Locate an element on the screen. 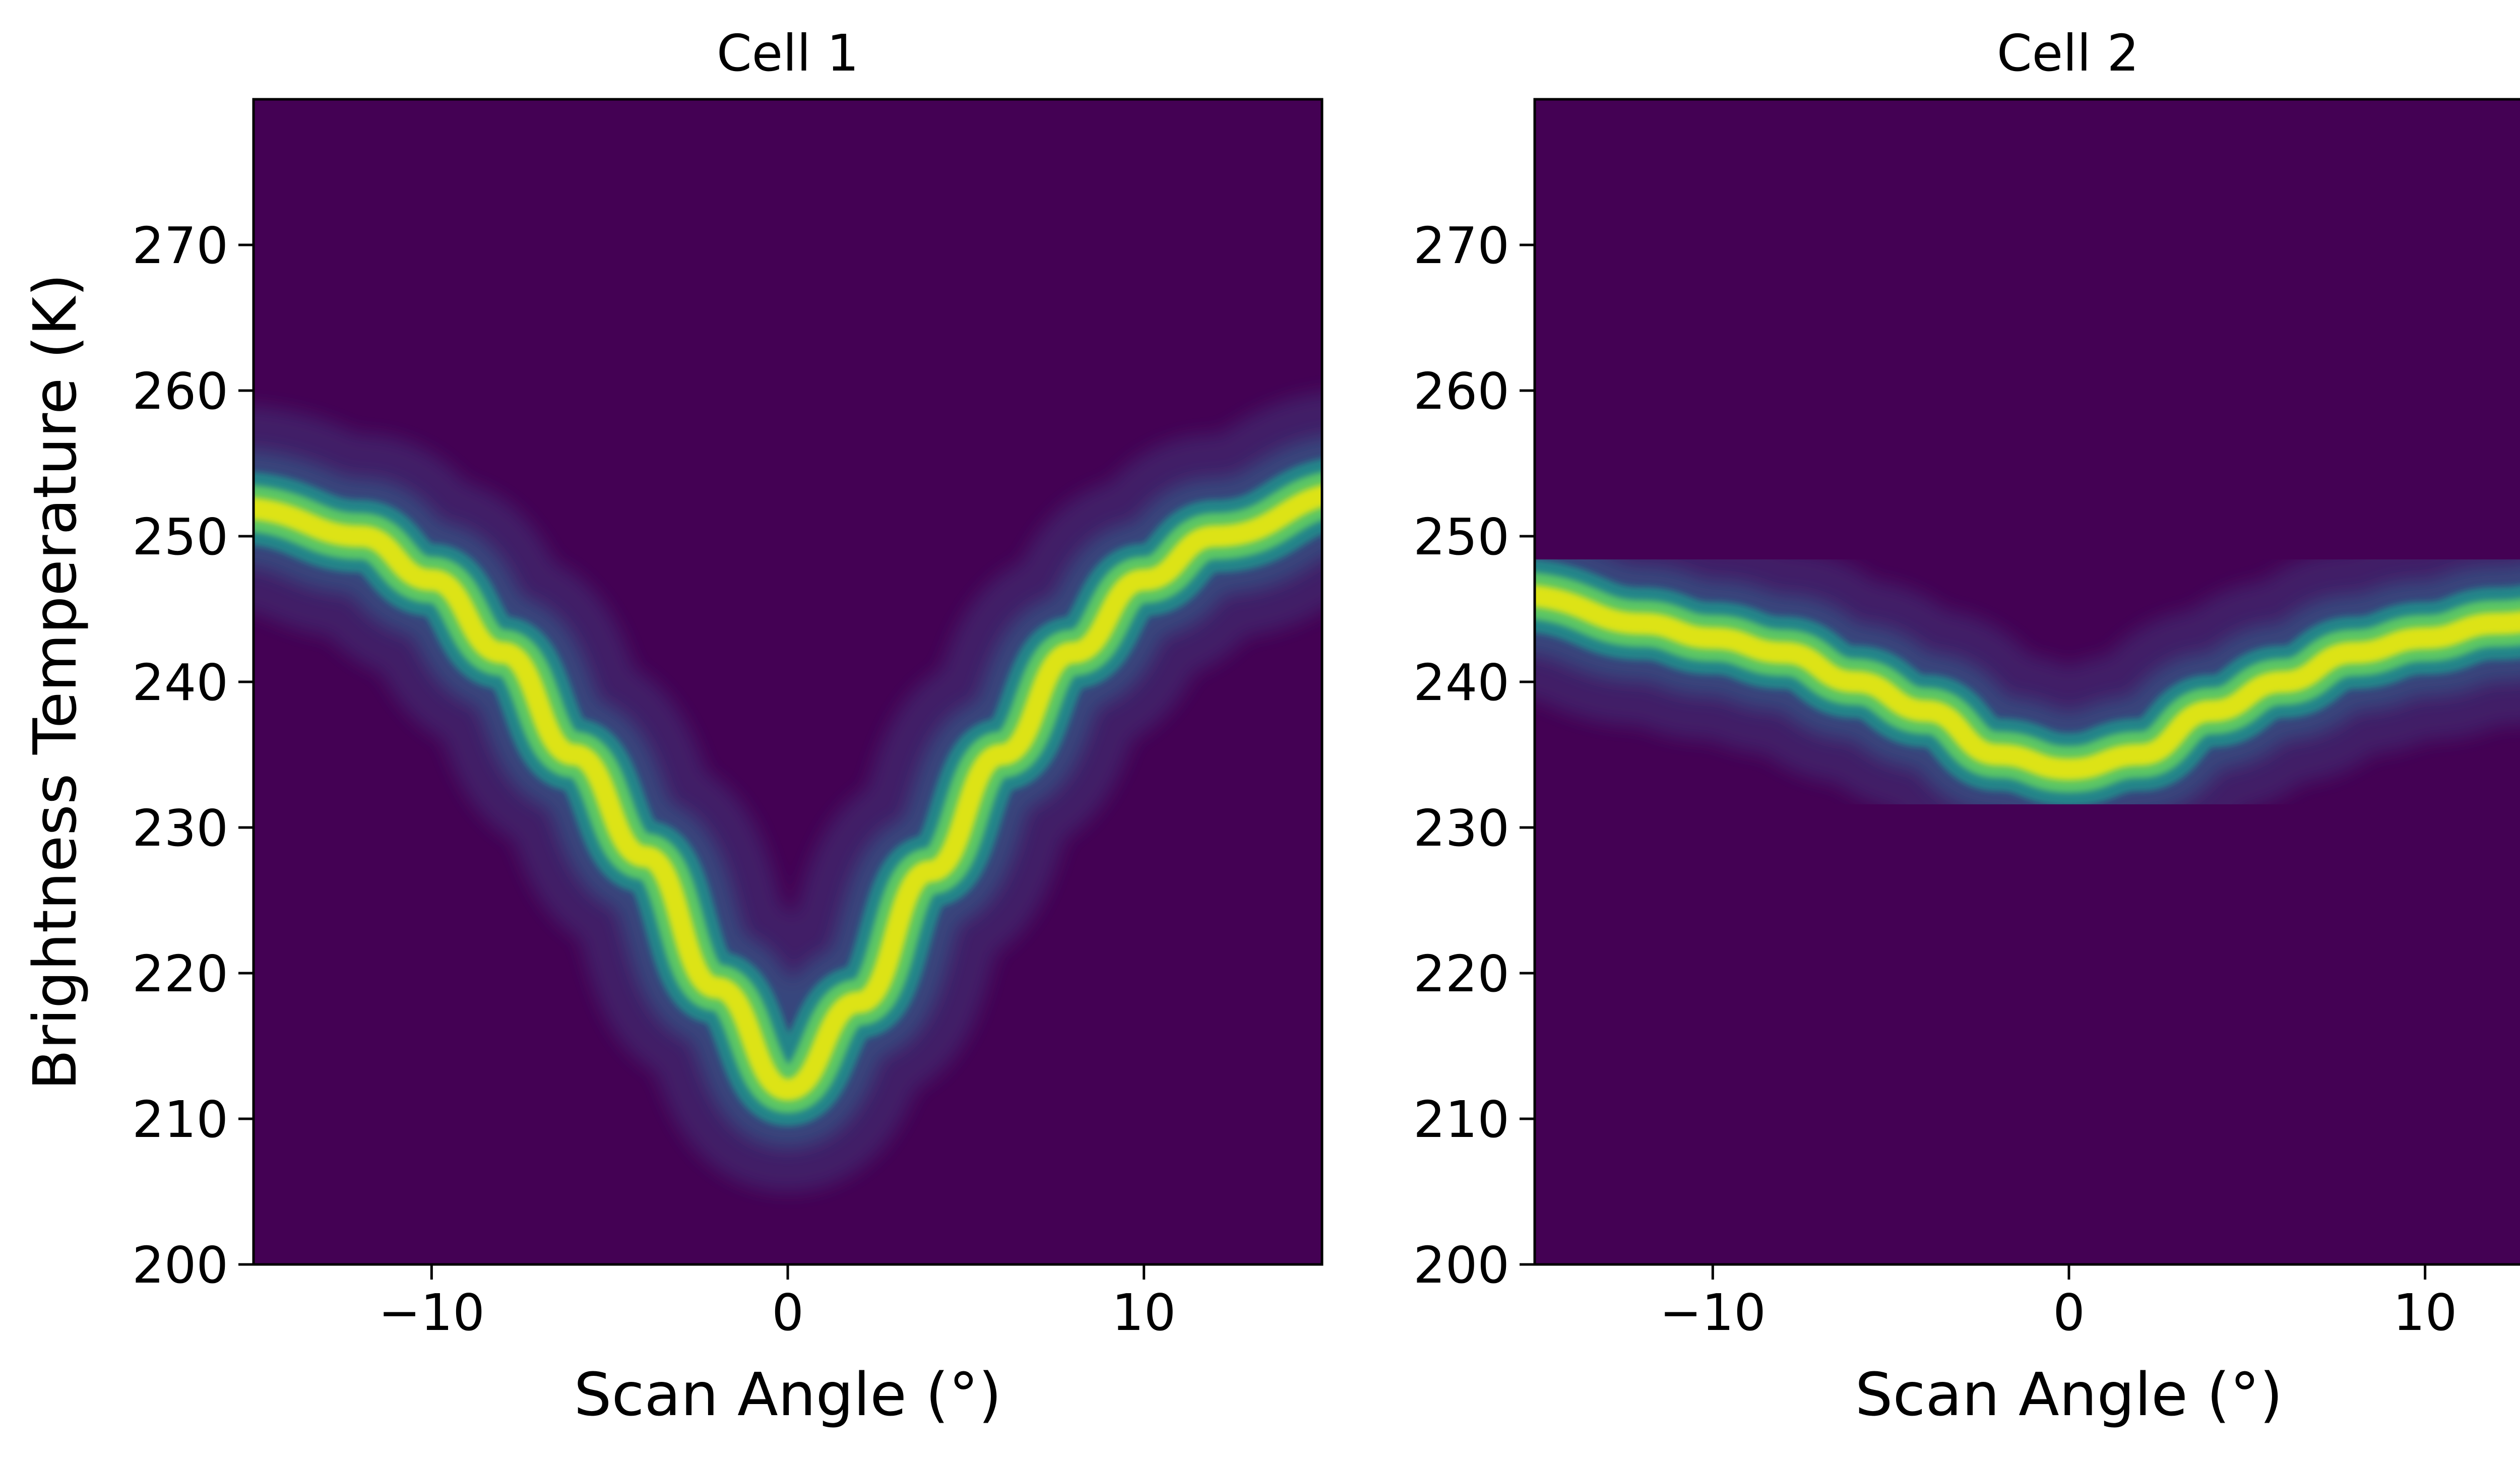 Image resolution: width=2520 pixels, height=1462 pixels. panel-title: Cell 2 is located at coordinates (2068, 53).